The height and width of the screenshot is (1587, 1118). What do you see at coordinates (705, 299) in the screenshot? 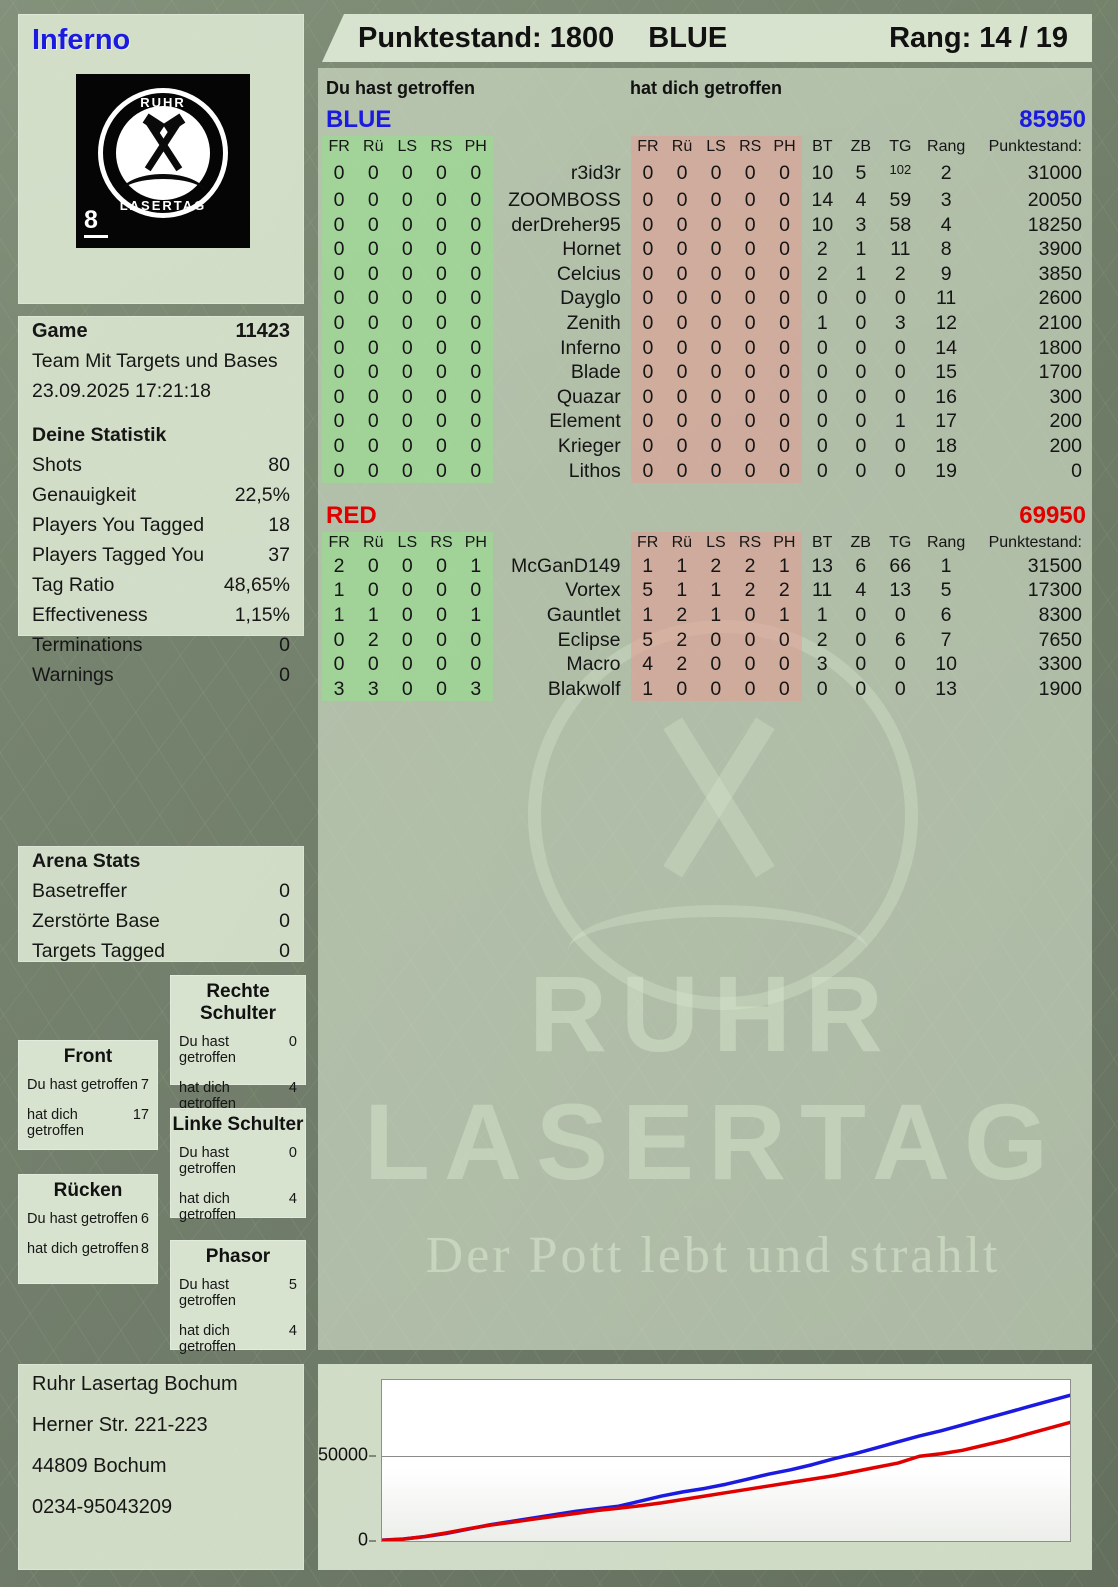
I see `table-row: 0 0 0 0 0 Dayglo 0 0 0 0 0 0 0 0 11 2600` at bounding box center [705, 299].